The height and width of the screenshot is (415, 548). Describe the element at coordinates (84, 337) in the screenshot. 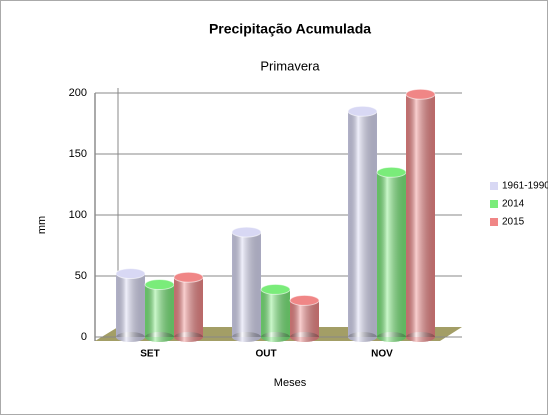

I see `y-tick-label: 0` at that location.